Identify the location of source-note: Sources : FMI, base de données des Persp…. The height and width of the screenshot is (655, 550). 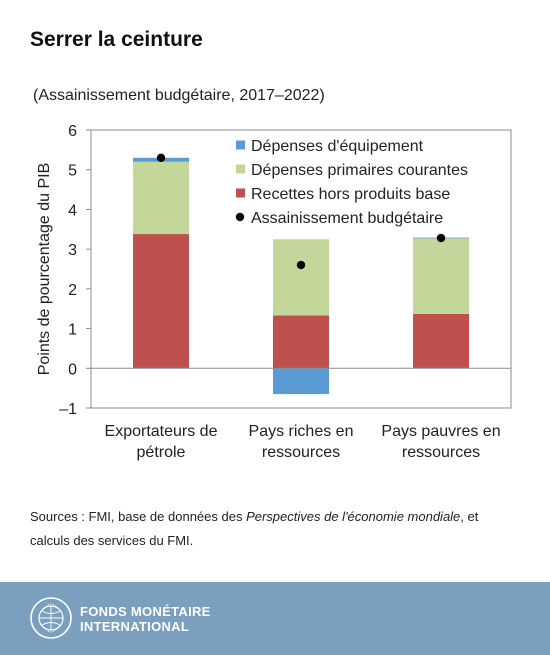
(275, 529).